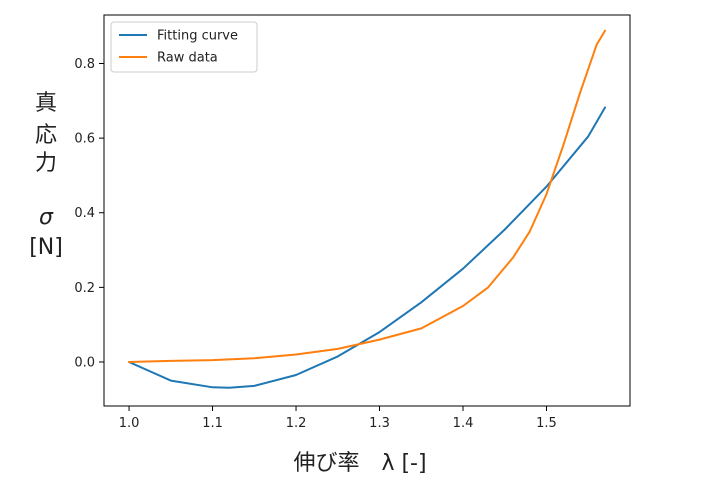 The image size is (707, 488). Describe the element at coordinates (463, 423) in the screenshot. I see `x-tick-label: 1.4` at that location.